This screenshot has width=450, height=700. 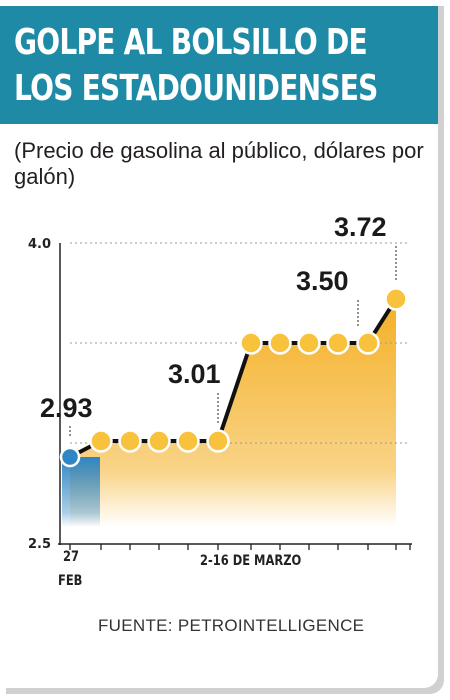 What do you see at coordinates (39, 244) in the screenshot?
I see `y-tick-label: 4.0` at bounding box center [39, 244].